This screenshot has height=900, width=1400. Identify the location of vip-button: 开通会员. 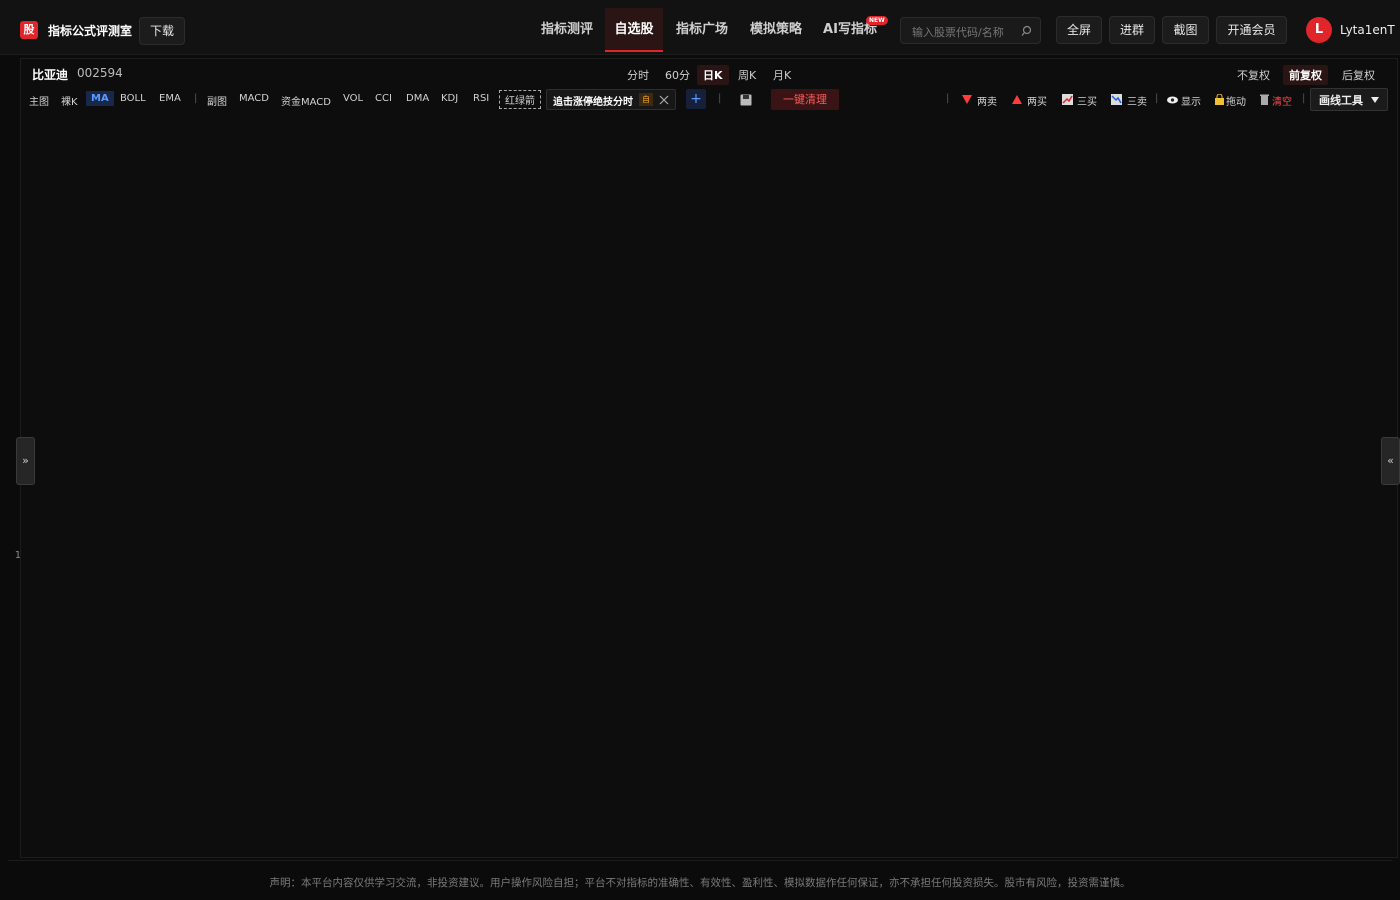
(1251, 30).